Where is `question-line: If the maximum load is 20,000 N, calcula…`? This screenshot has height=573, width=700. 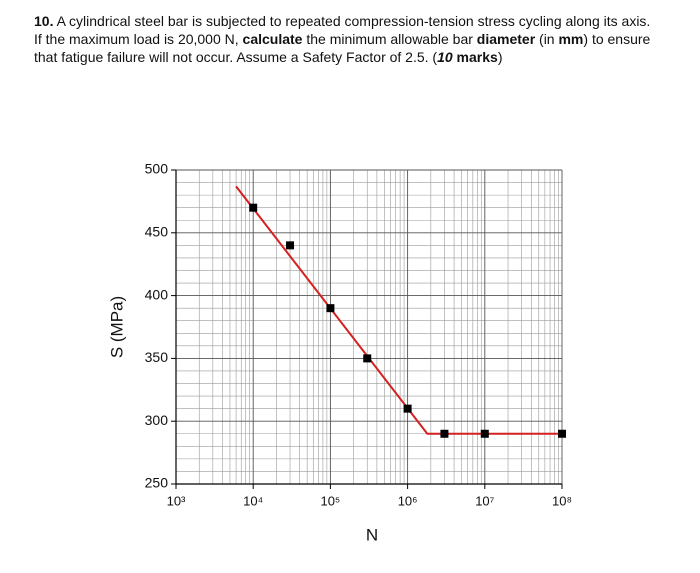 question-line: If the maximum load is 20,000 N, calcula… is located at coordinates (364, 39).